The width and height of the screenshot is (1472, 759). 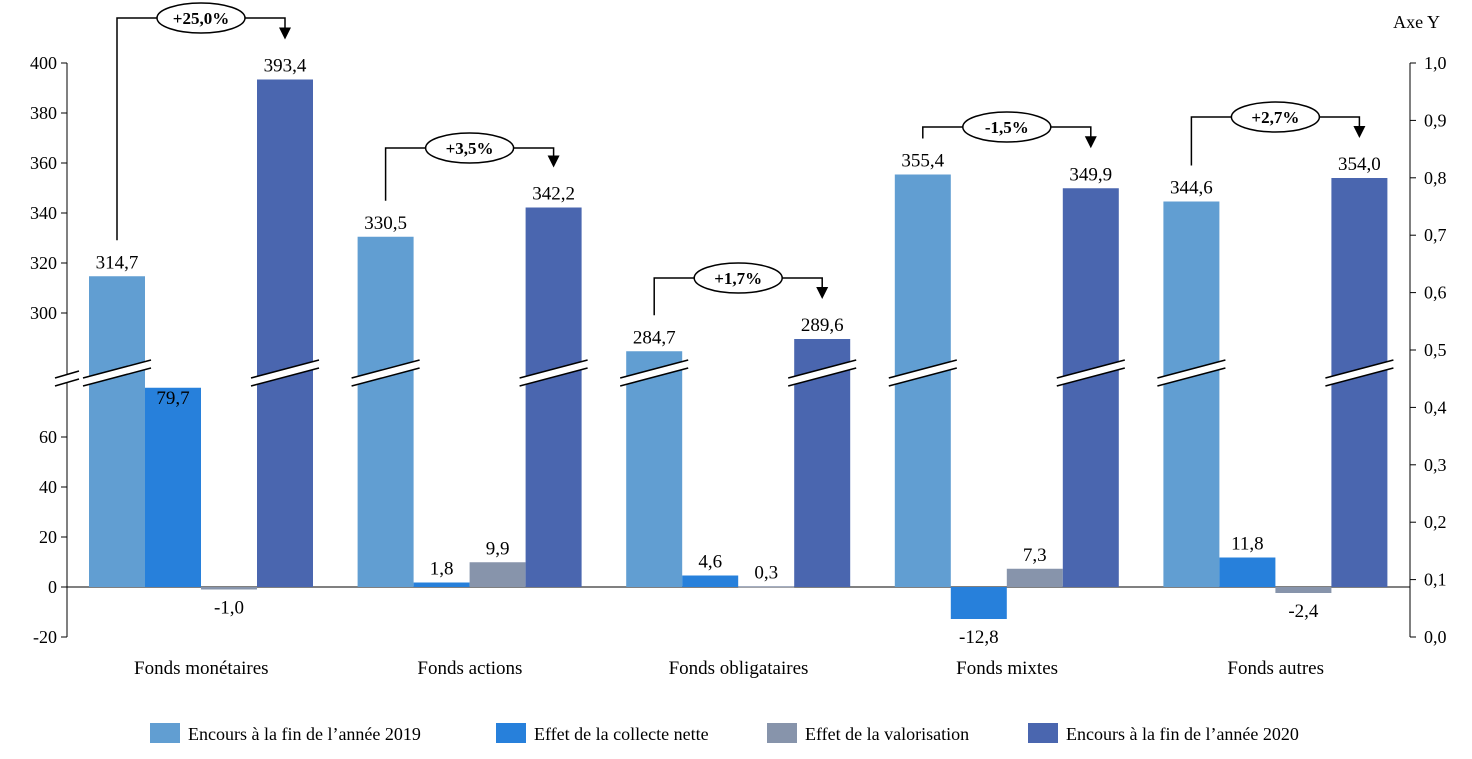 I want to click on y2-tick-label: 1,0, so click(x=1435, y=63).